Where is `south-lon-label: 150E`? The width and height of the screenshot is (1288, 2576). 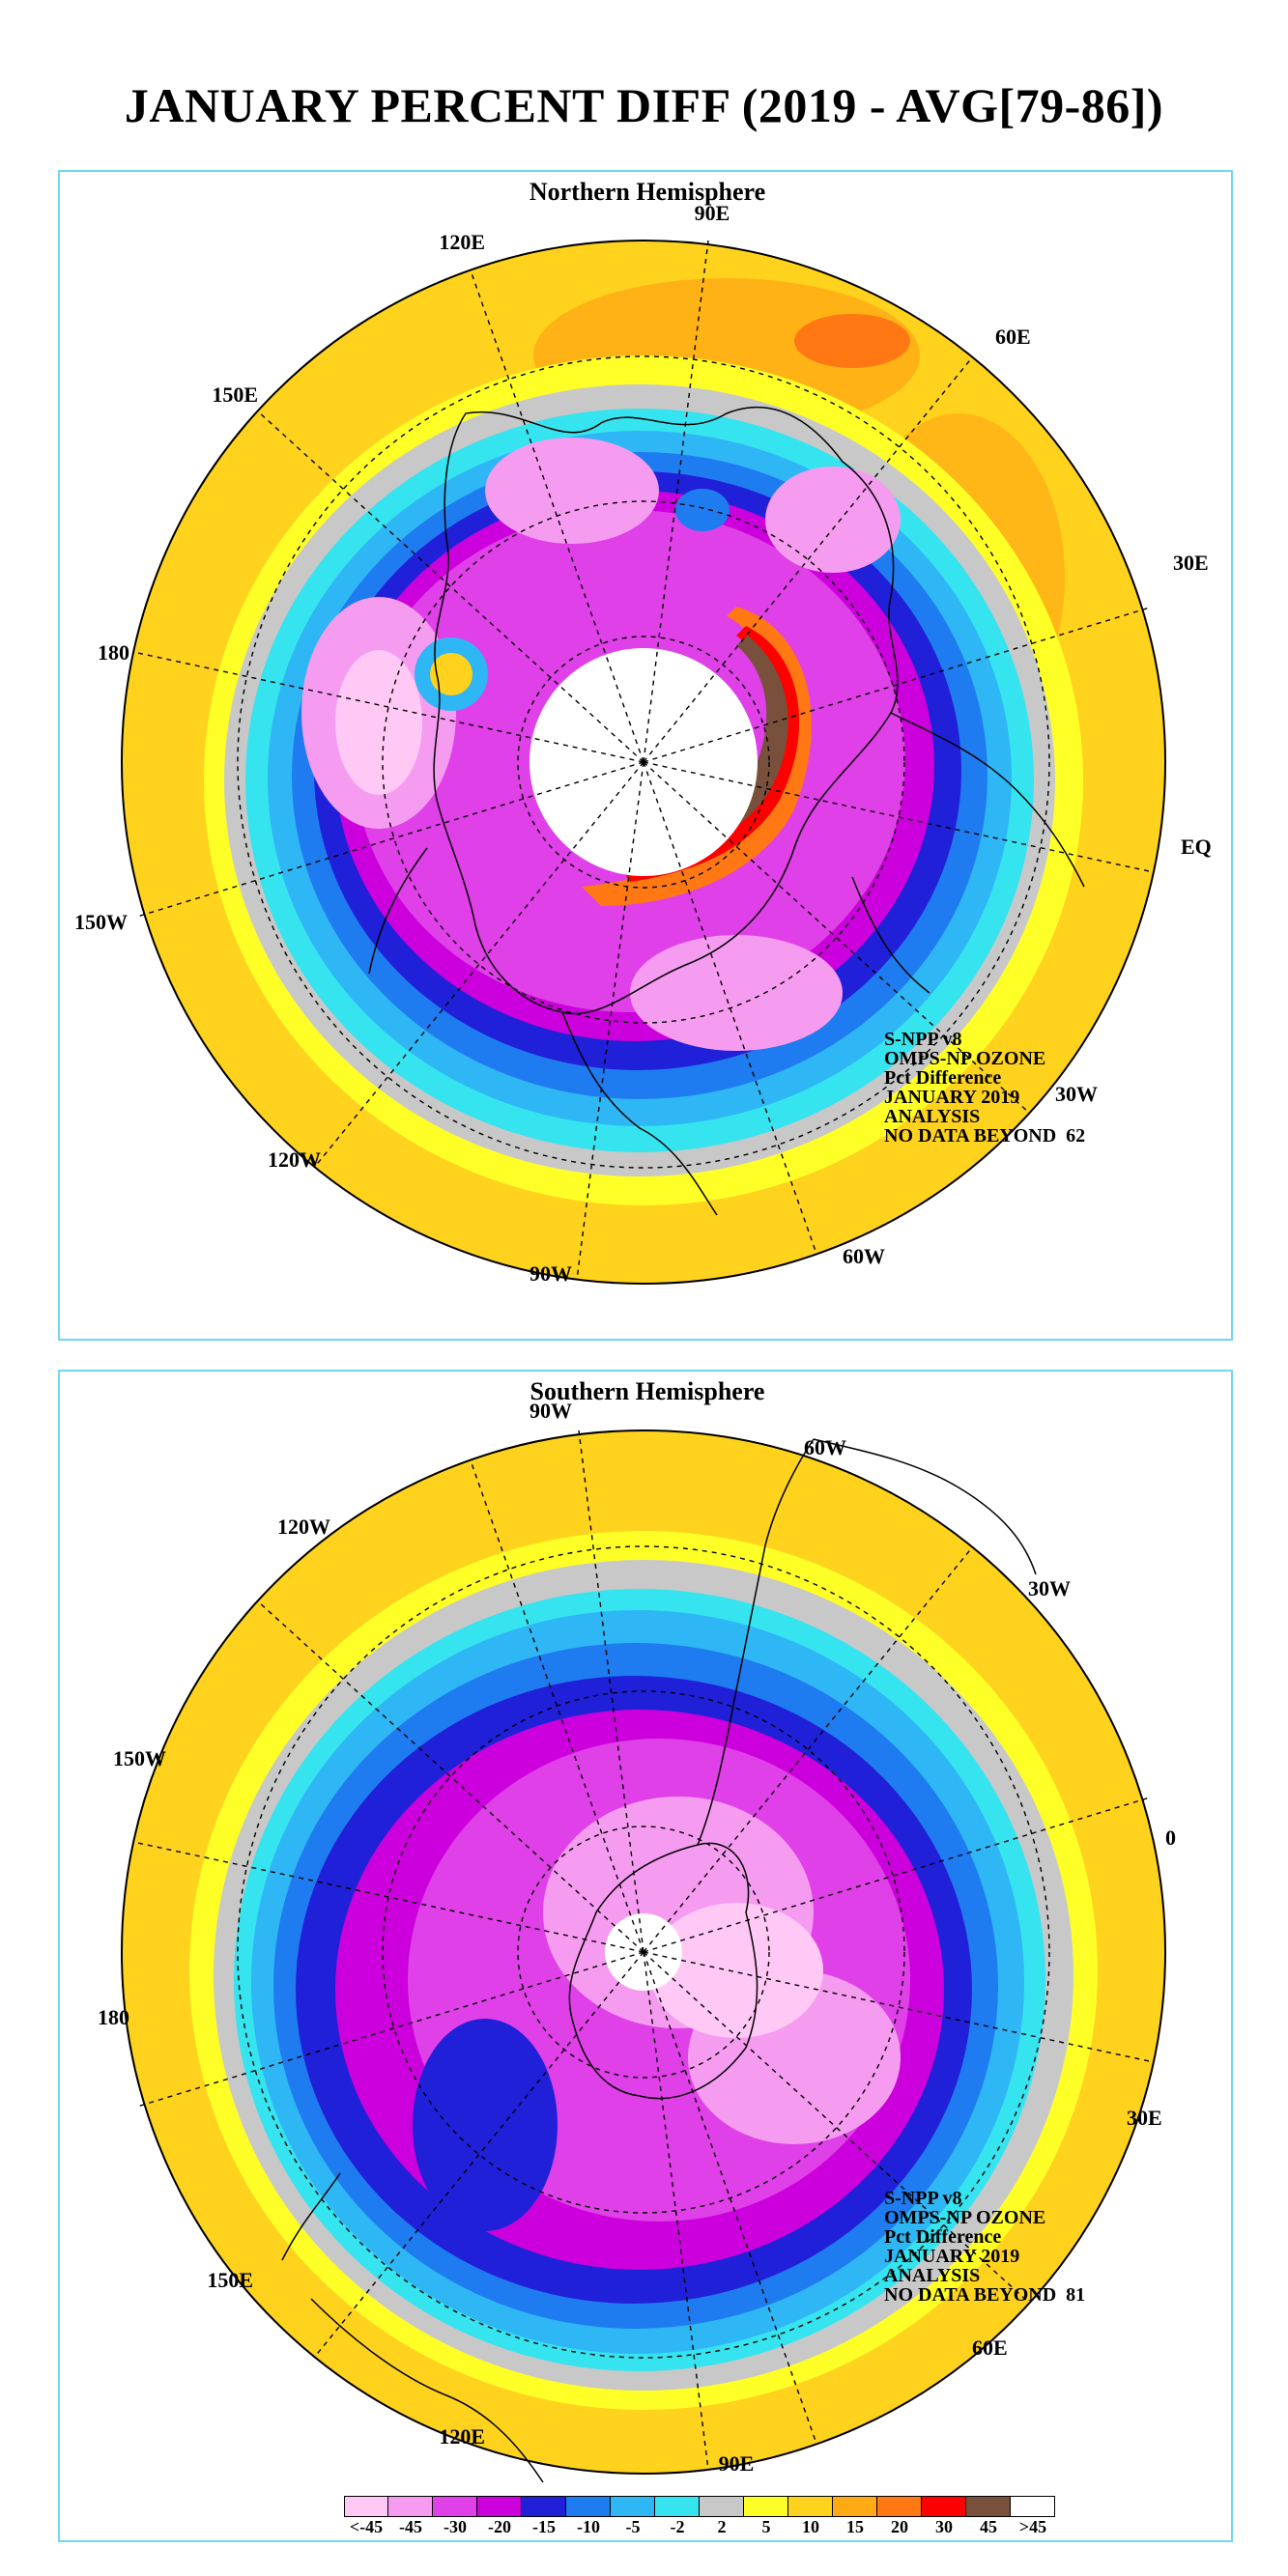 south-lon-label: 150E is located at coordinates (230, 2280).